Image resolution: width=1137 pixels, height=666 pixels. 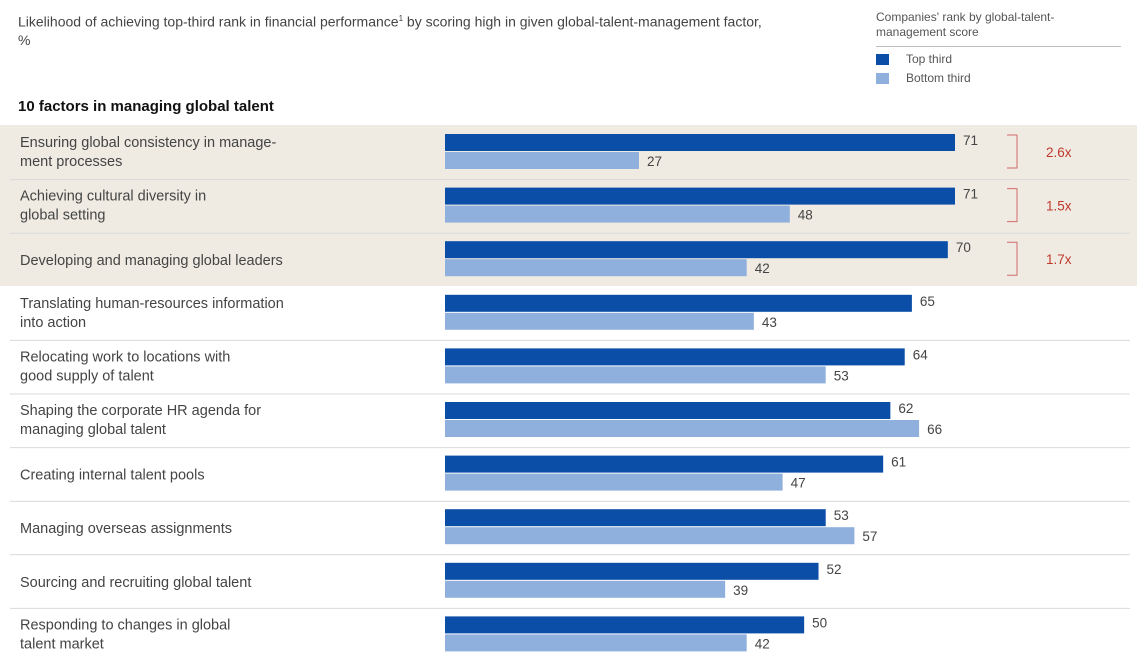 I want to click on ratio-label: 2.6x, so click(x=1059, y=152).